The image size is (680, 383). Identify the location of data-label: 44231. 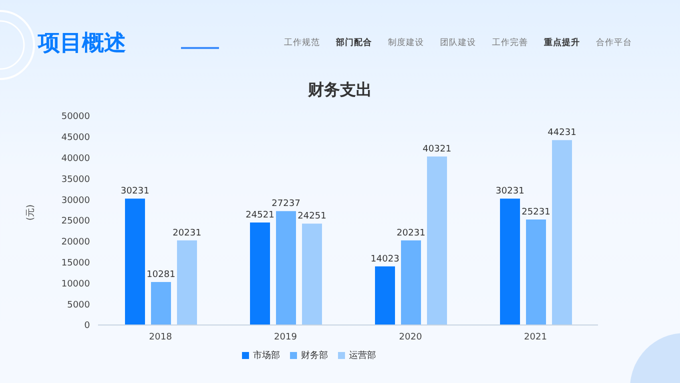
(562, 133).